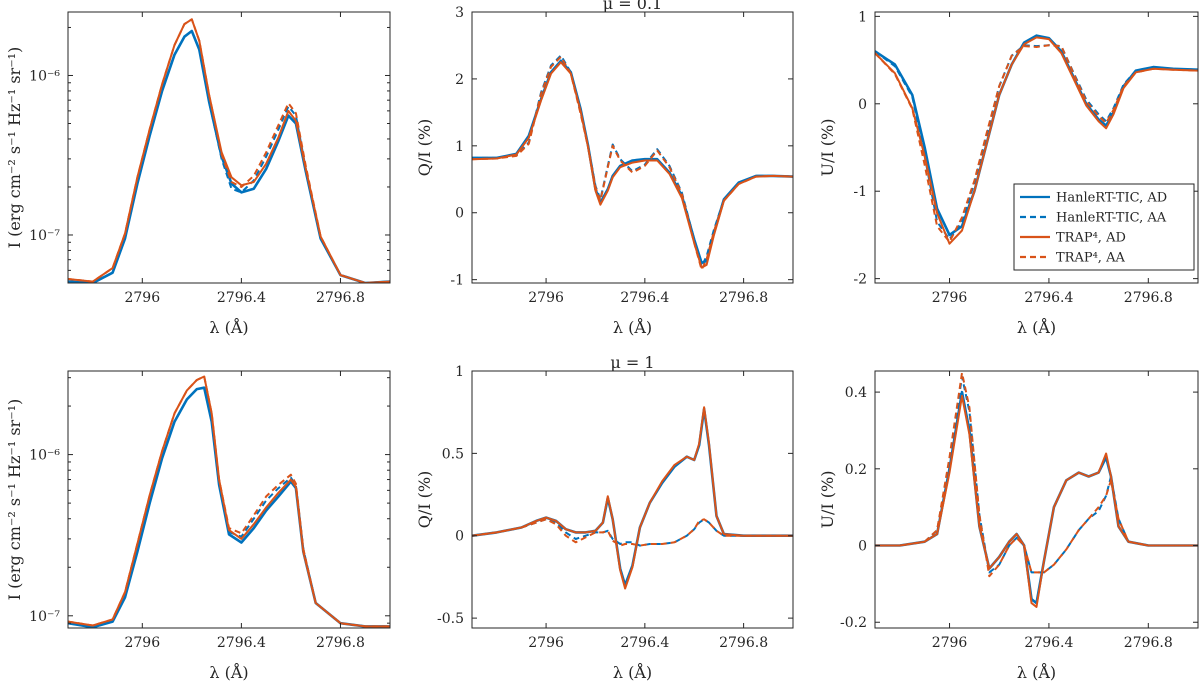 The width and height of the screenshot is (1200, 691). I want to click on legend-box, so click(1104, 227).